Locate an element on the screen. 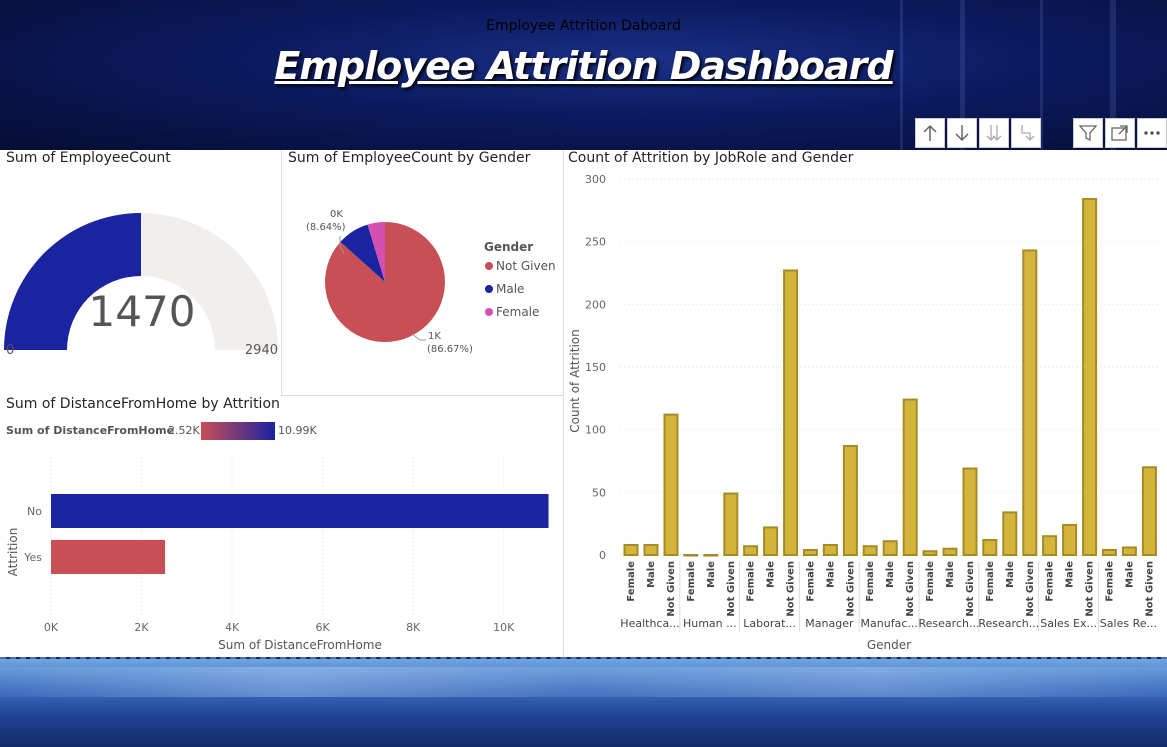 This screenshot has width=1167, height=747. pie-slice-male is located at coordinates (362, 253).